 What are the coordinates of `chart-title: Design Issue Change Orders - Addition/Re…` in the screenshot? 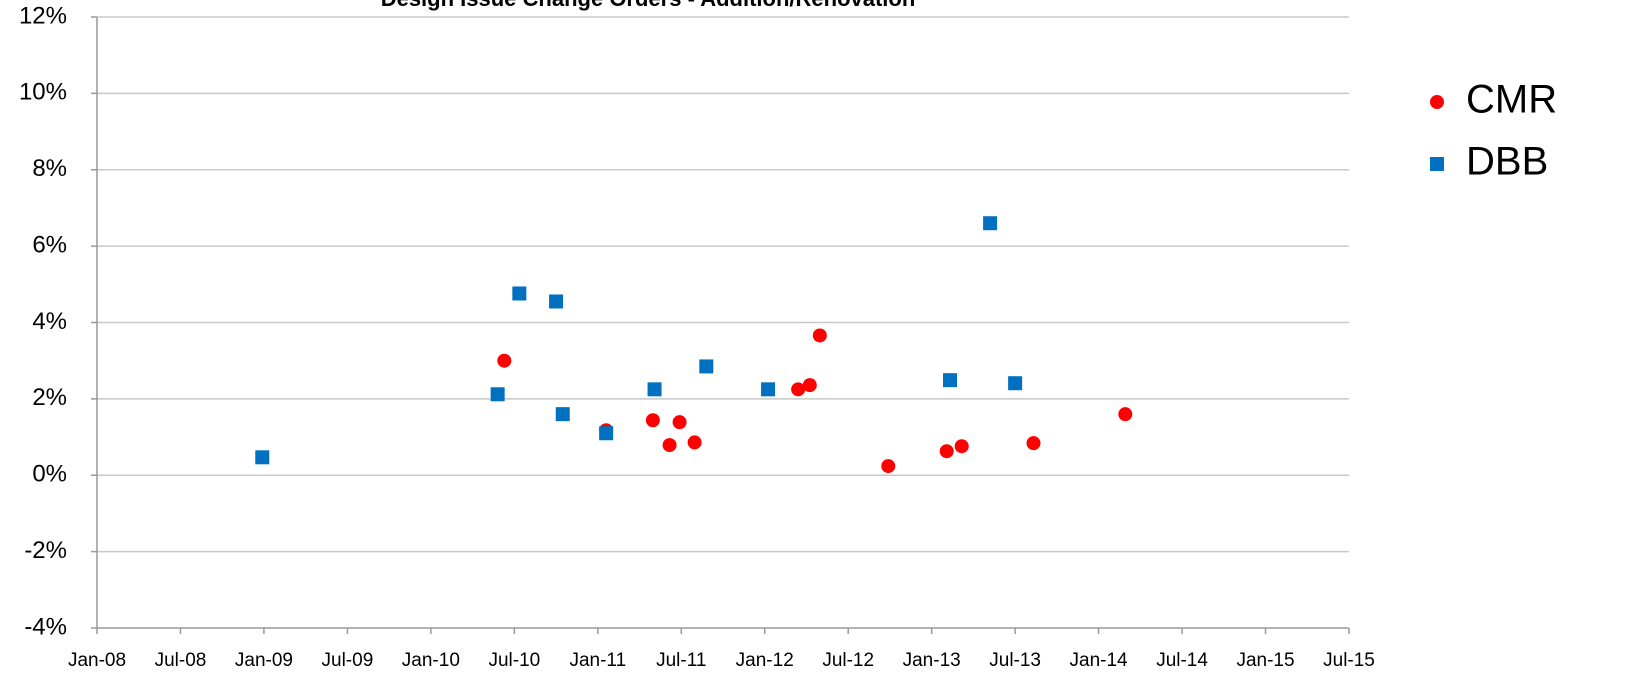 It's located at (648, 5).